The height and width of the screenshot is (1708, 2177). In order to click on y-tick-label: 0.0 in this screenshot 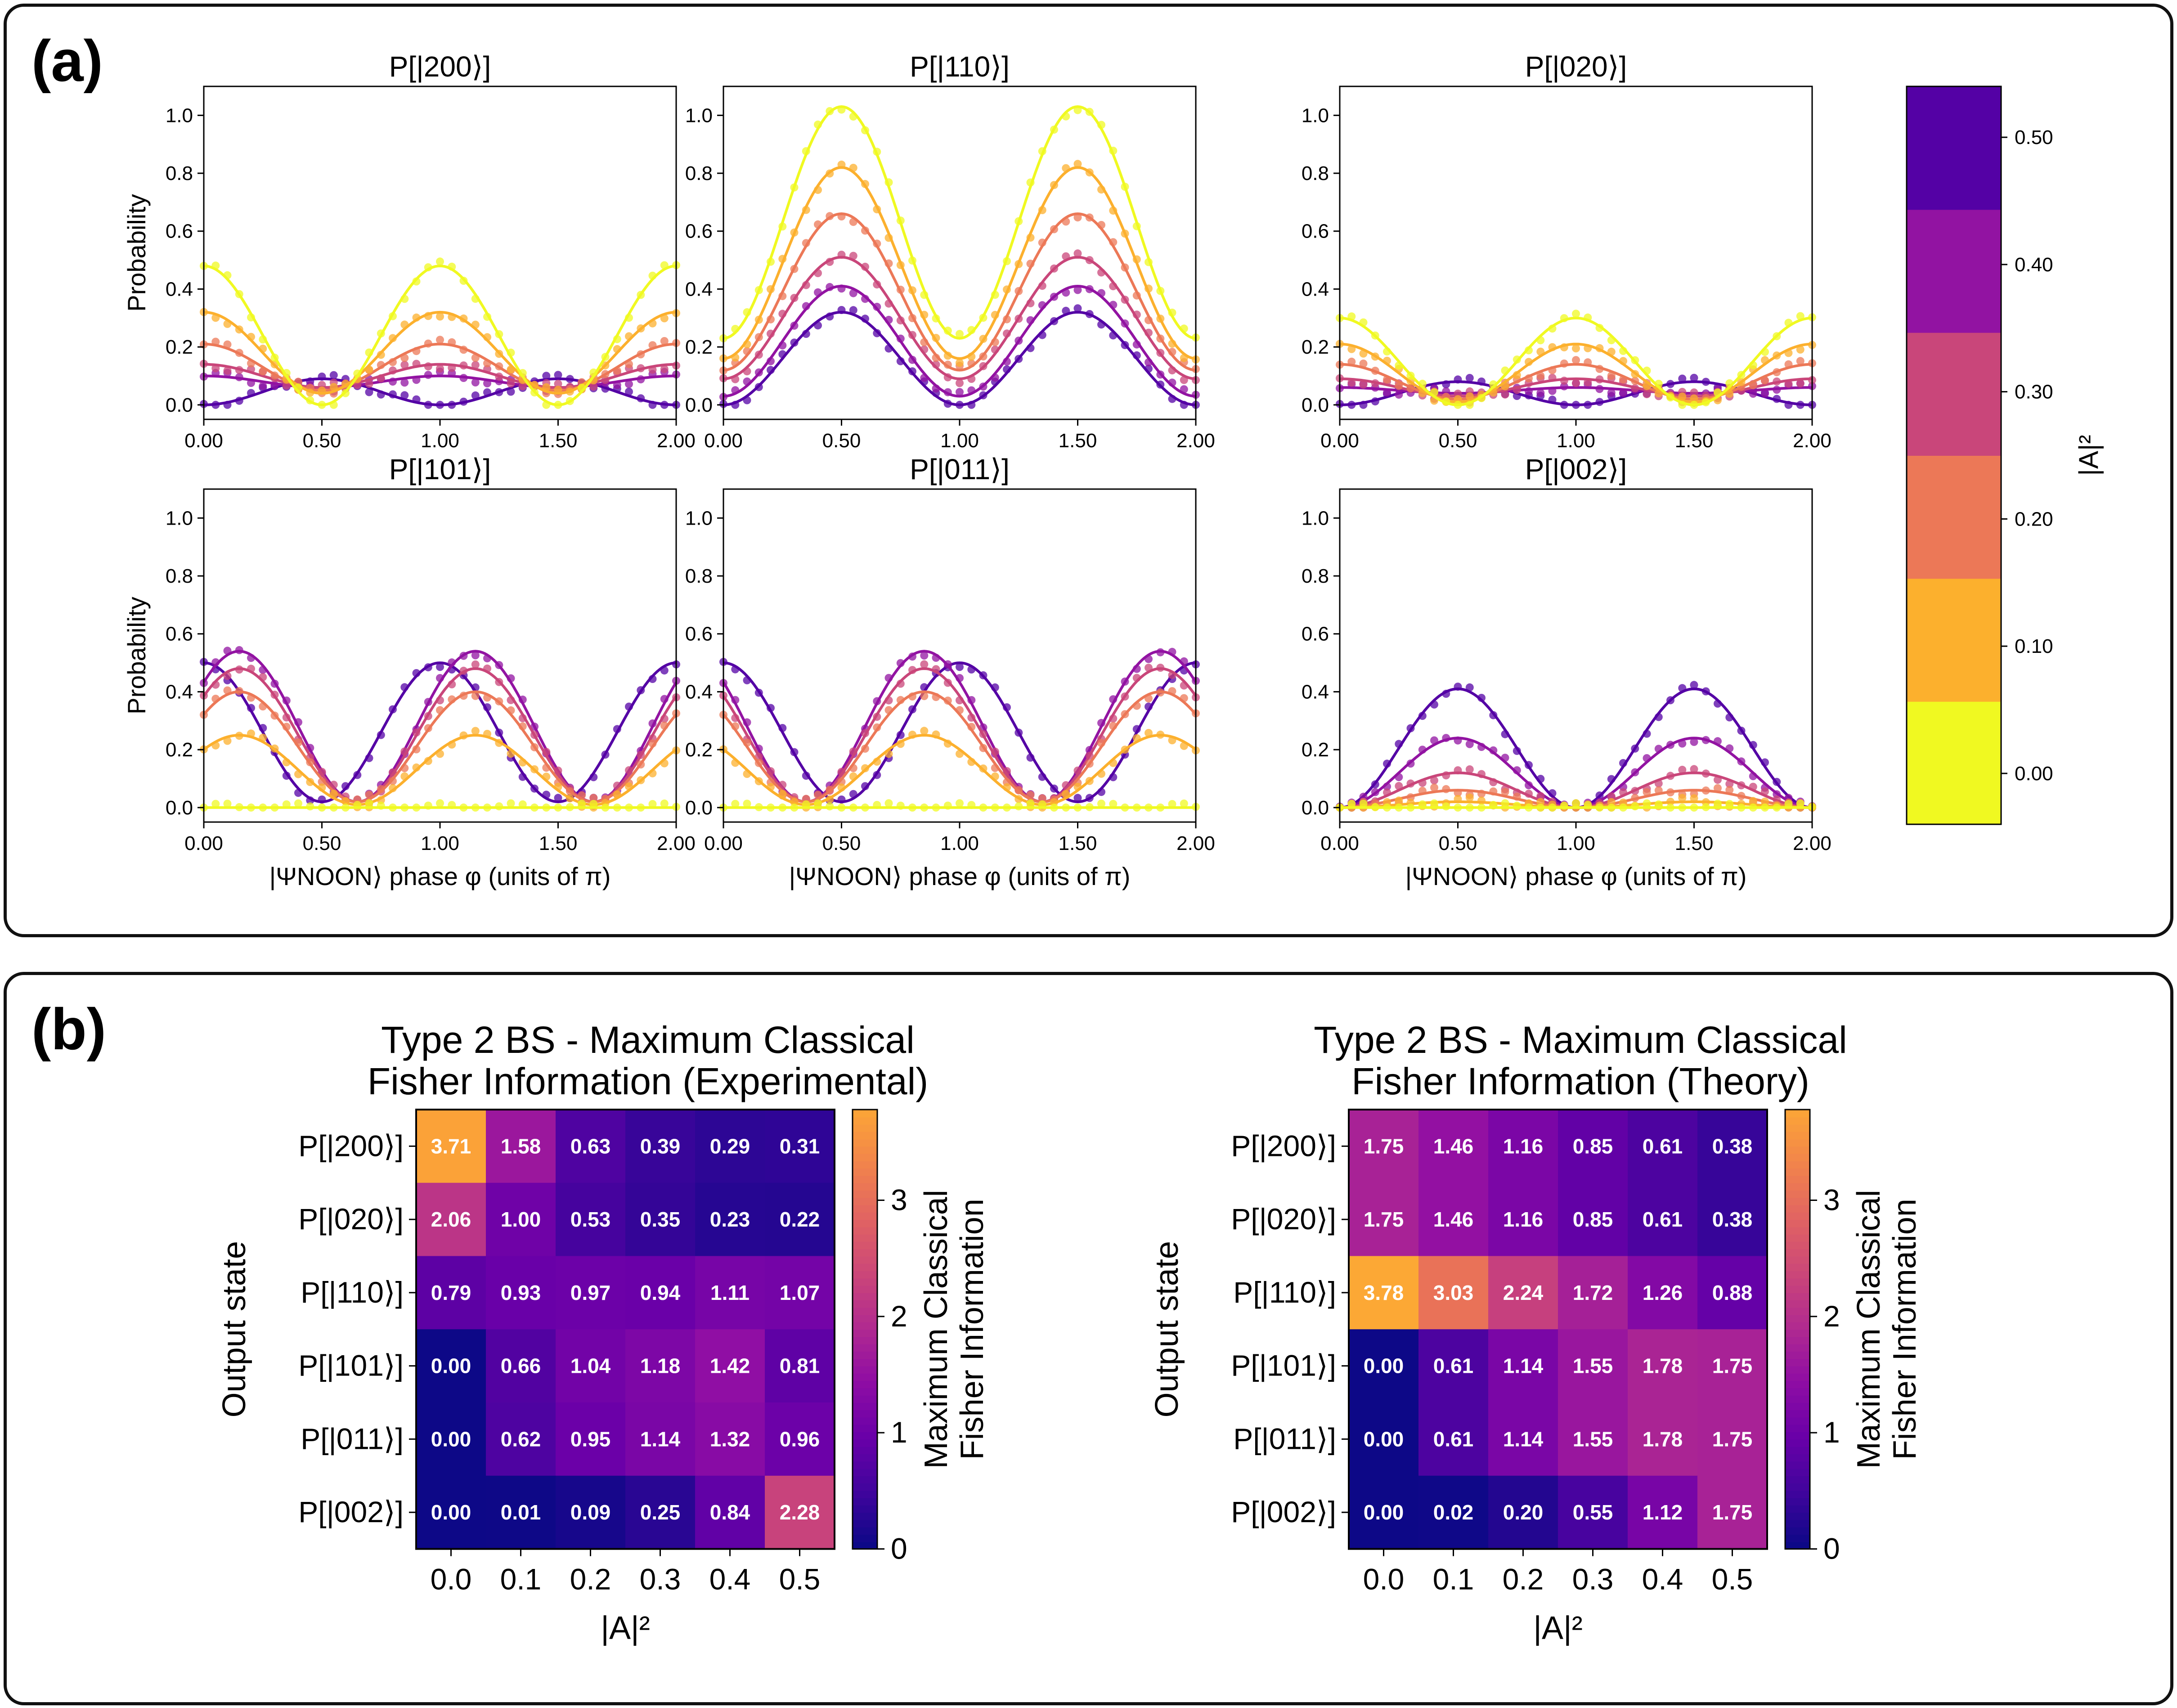, I will do `click(699, 808)`.